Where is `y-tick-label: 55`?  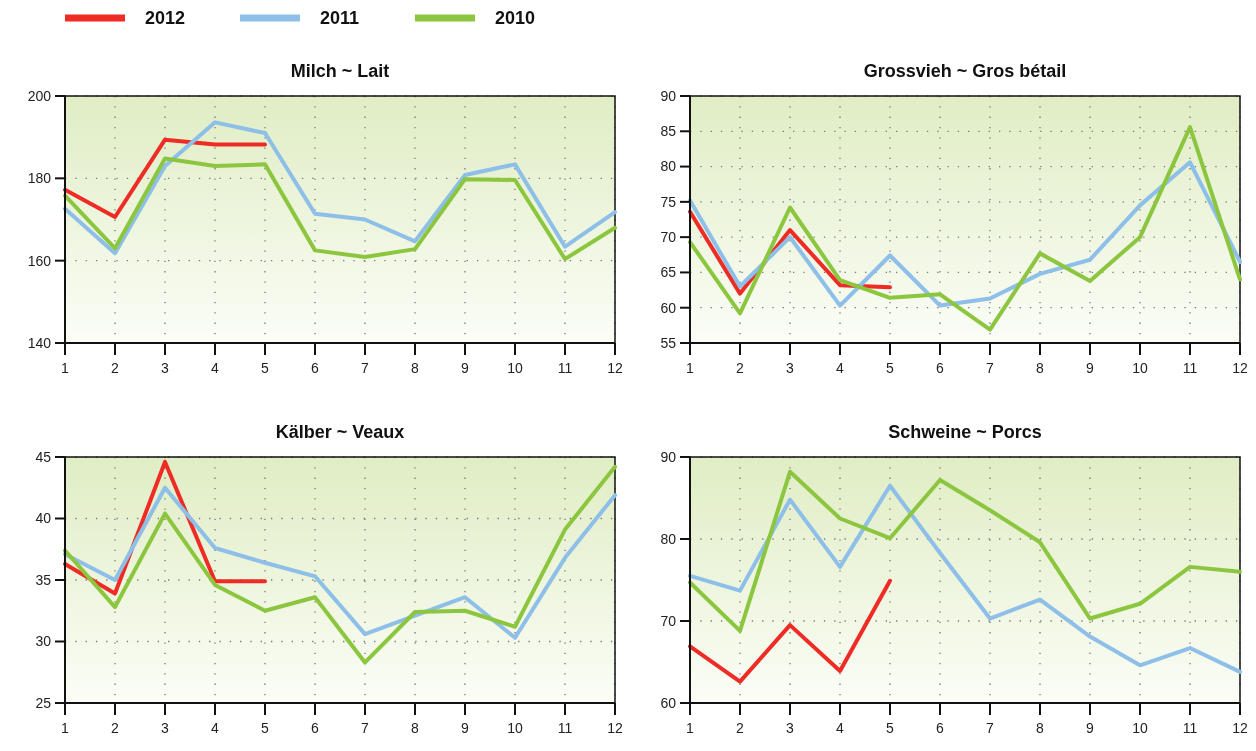
y-tick-label: 55 is located at coordinates (668, 342).